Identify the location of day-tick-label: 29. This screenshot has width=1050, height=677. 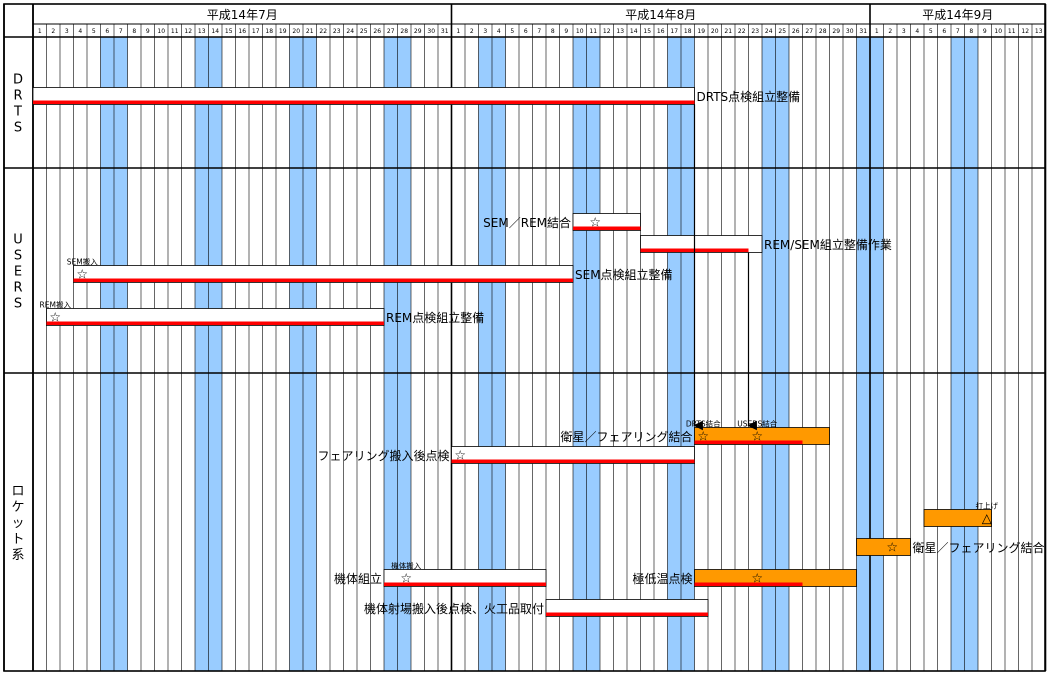
(418, 31).